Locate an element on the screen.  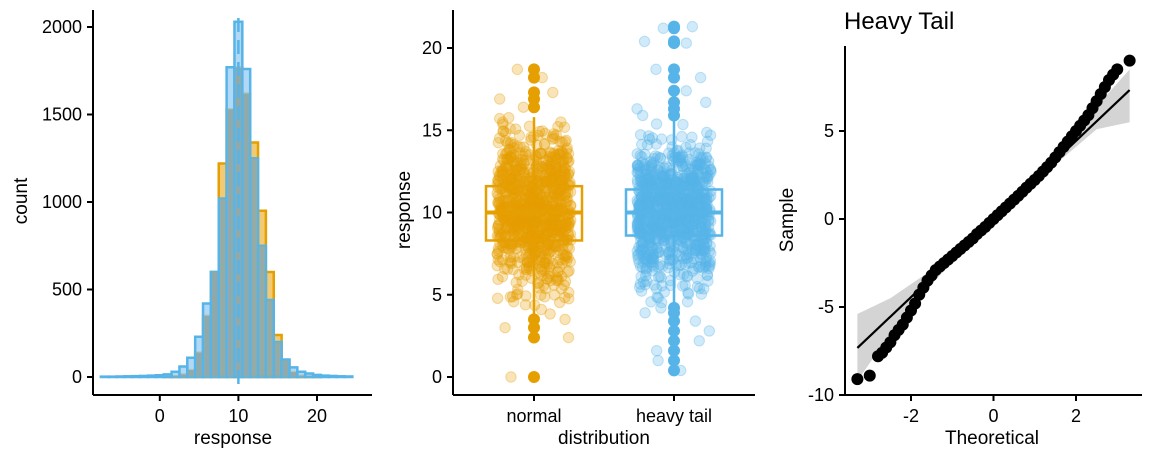
histogram-y-axis-title: count is located at coordinates (21, 200).